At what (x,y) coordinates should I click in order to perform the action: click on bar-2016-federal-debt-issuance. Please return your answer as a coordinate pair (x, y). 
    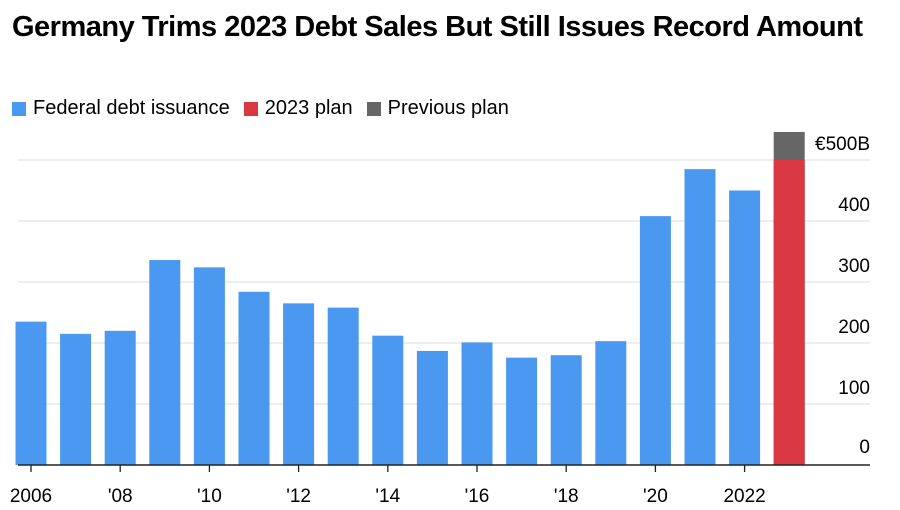
    Looking at the image, I should click on (477, 403).